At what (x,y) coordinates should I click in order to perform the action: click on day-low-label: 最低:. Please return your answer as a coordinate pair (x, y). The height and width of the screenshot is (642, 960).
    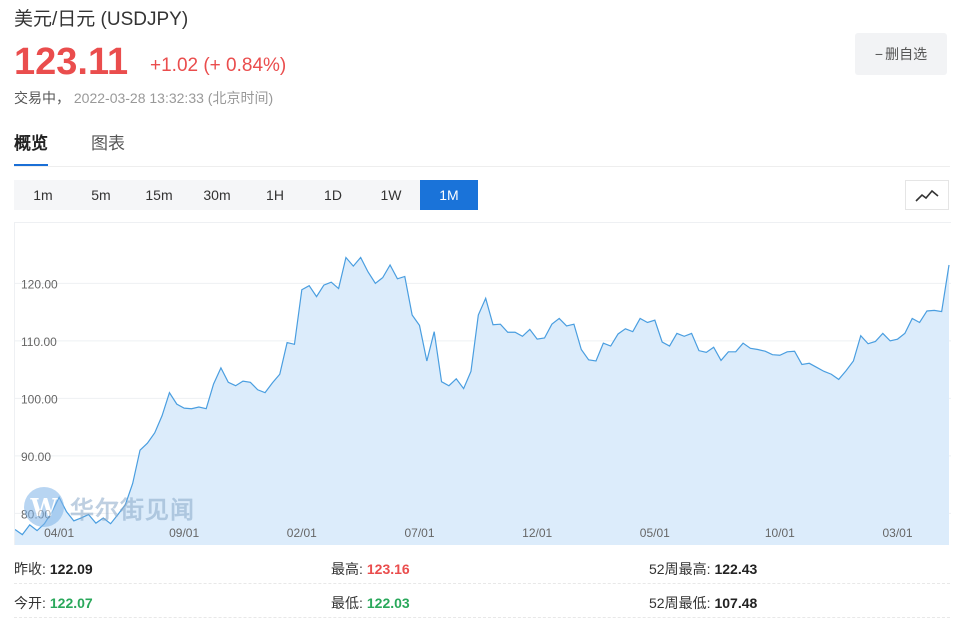
    Looking at the image, I should click on (347, 603).